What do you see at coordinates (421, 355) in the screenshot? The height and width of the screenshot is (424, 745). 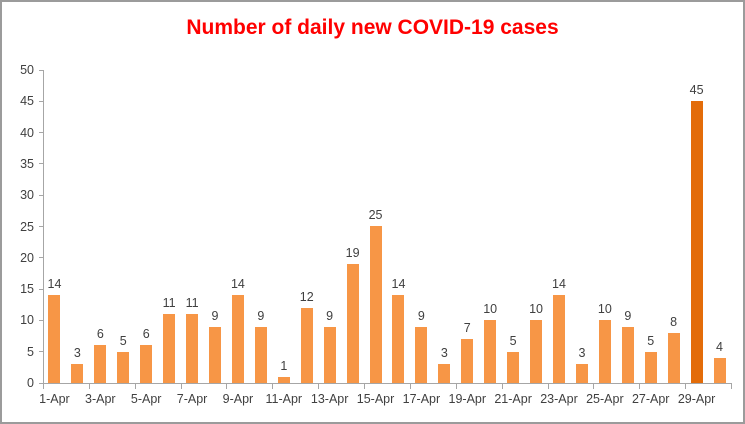 I see `bar-17-Apr` at bounding box center [421, 355].